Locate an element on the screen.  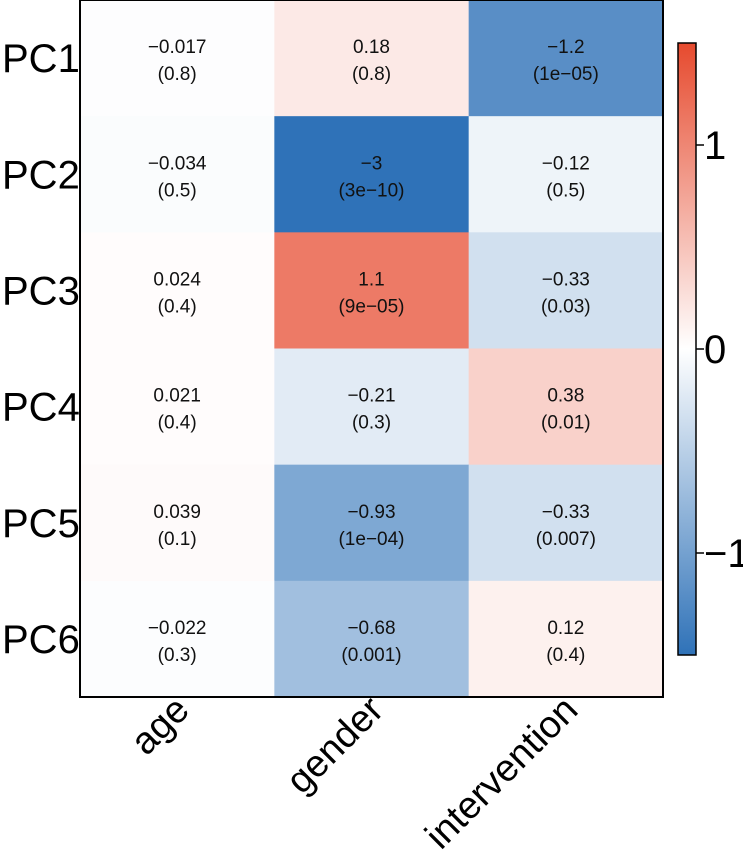
cell-value-label: 1.1 is located at coordinates (371, 279).